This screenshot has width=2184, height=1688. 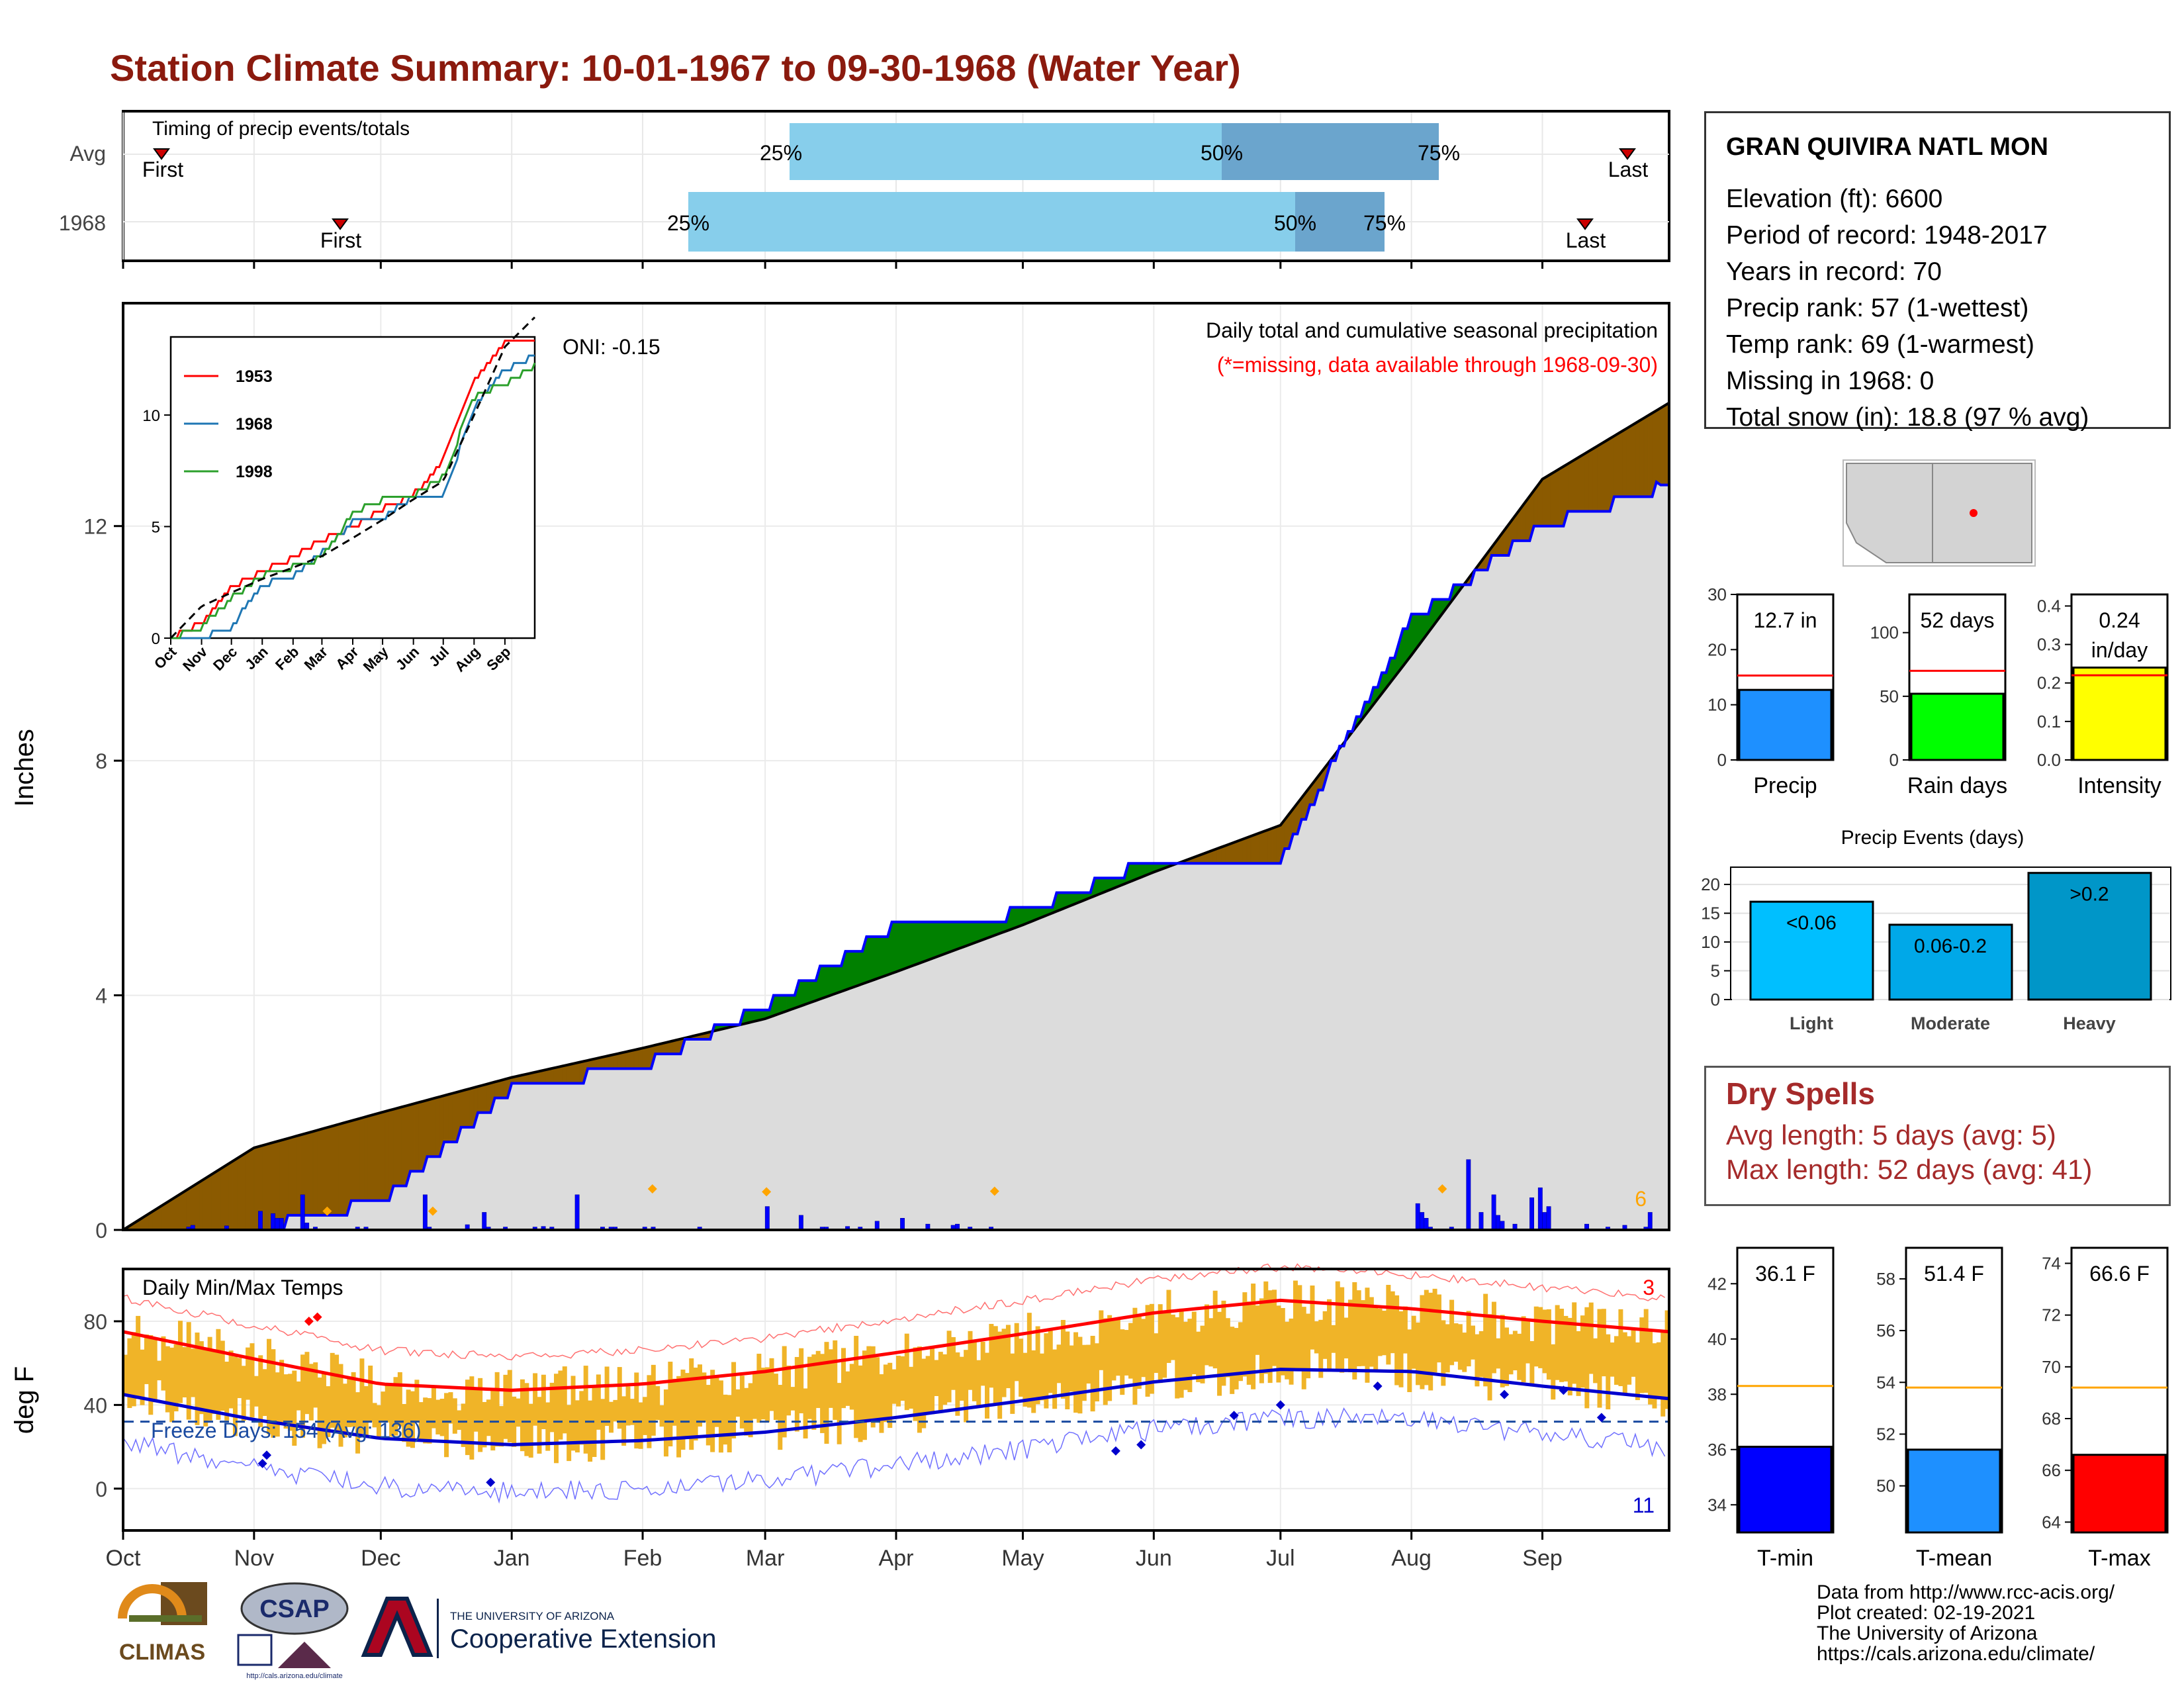 What do you see at coordinates (255, 472) in the screenshot?
I see `inset-legend-label: 1998` at bounding box center [255, 472].